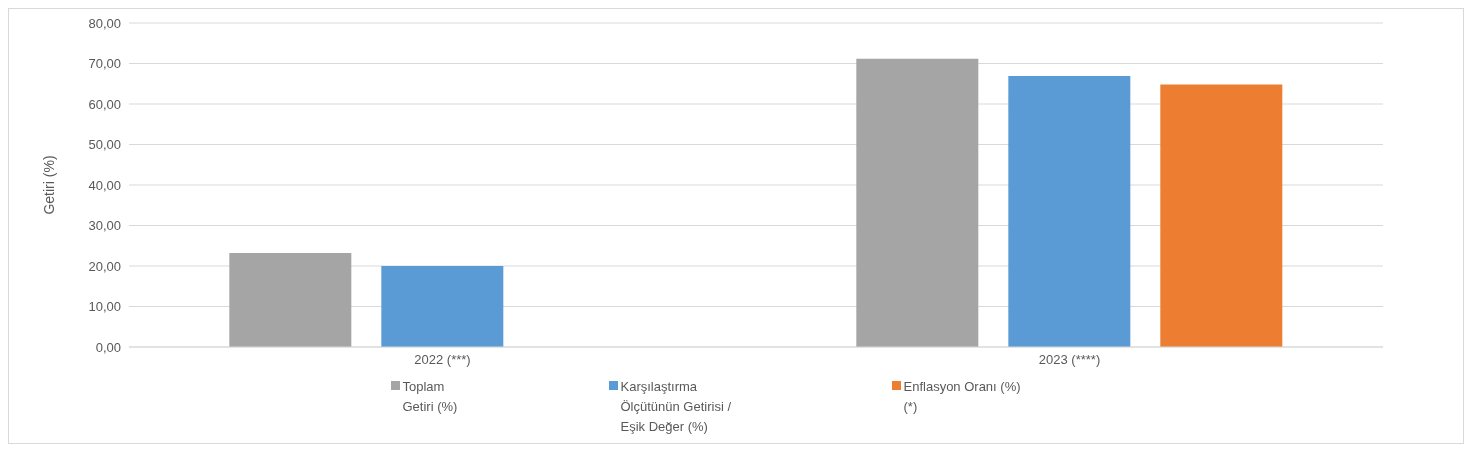  What do you see at coordinates (104, 226) in the screenshot?
I see `y-tick-label: 30,00` at bounding box center [104, 226].